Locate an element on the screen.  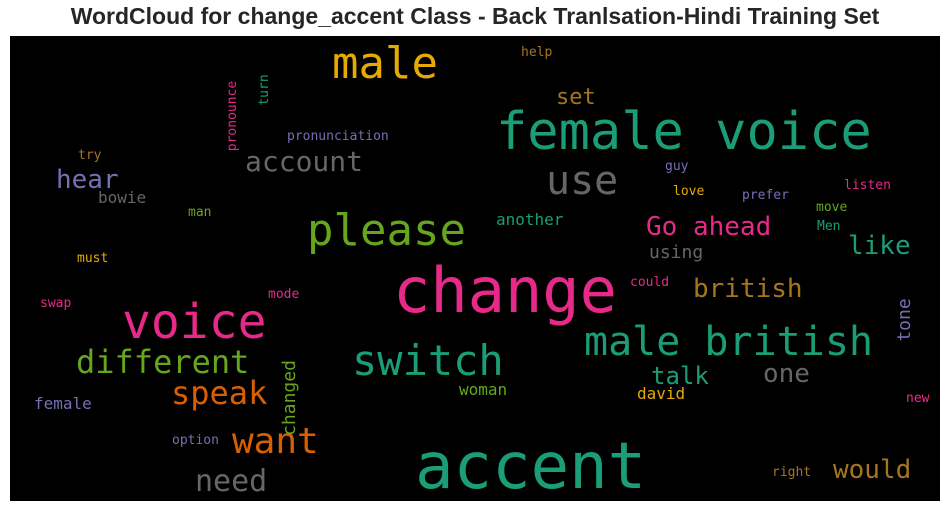
word-change: change is located at coordinates (505, 290).